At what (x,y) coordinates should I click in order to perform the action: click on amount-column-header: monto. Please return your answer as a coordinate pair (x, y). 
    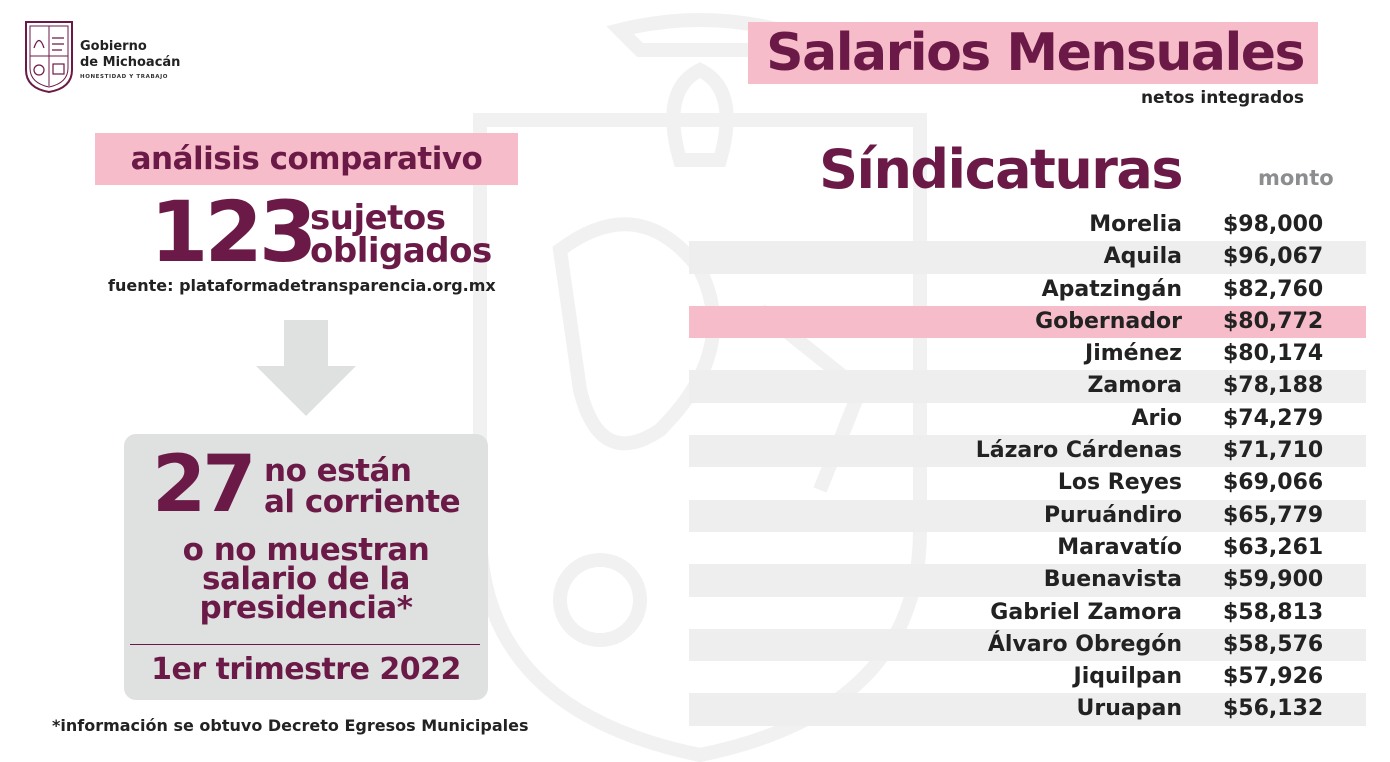
    Looking at the image, I should click on (1296, 178).